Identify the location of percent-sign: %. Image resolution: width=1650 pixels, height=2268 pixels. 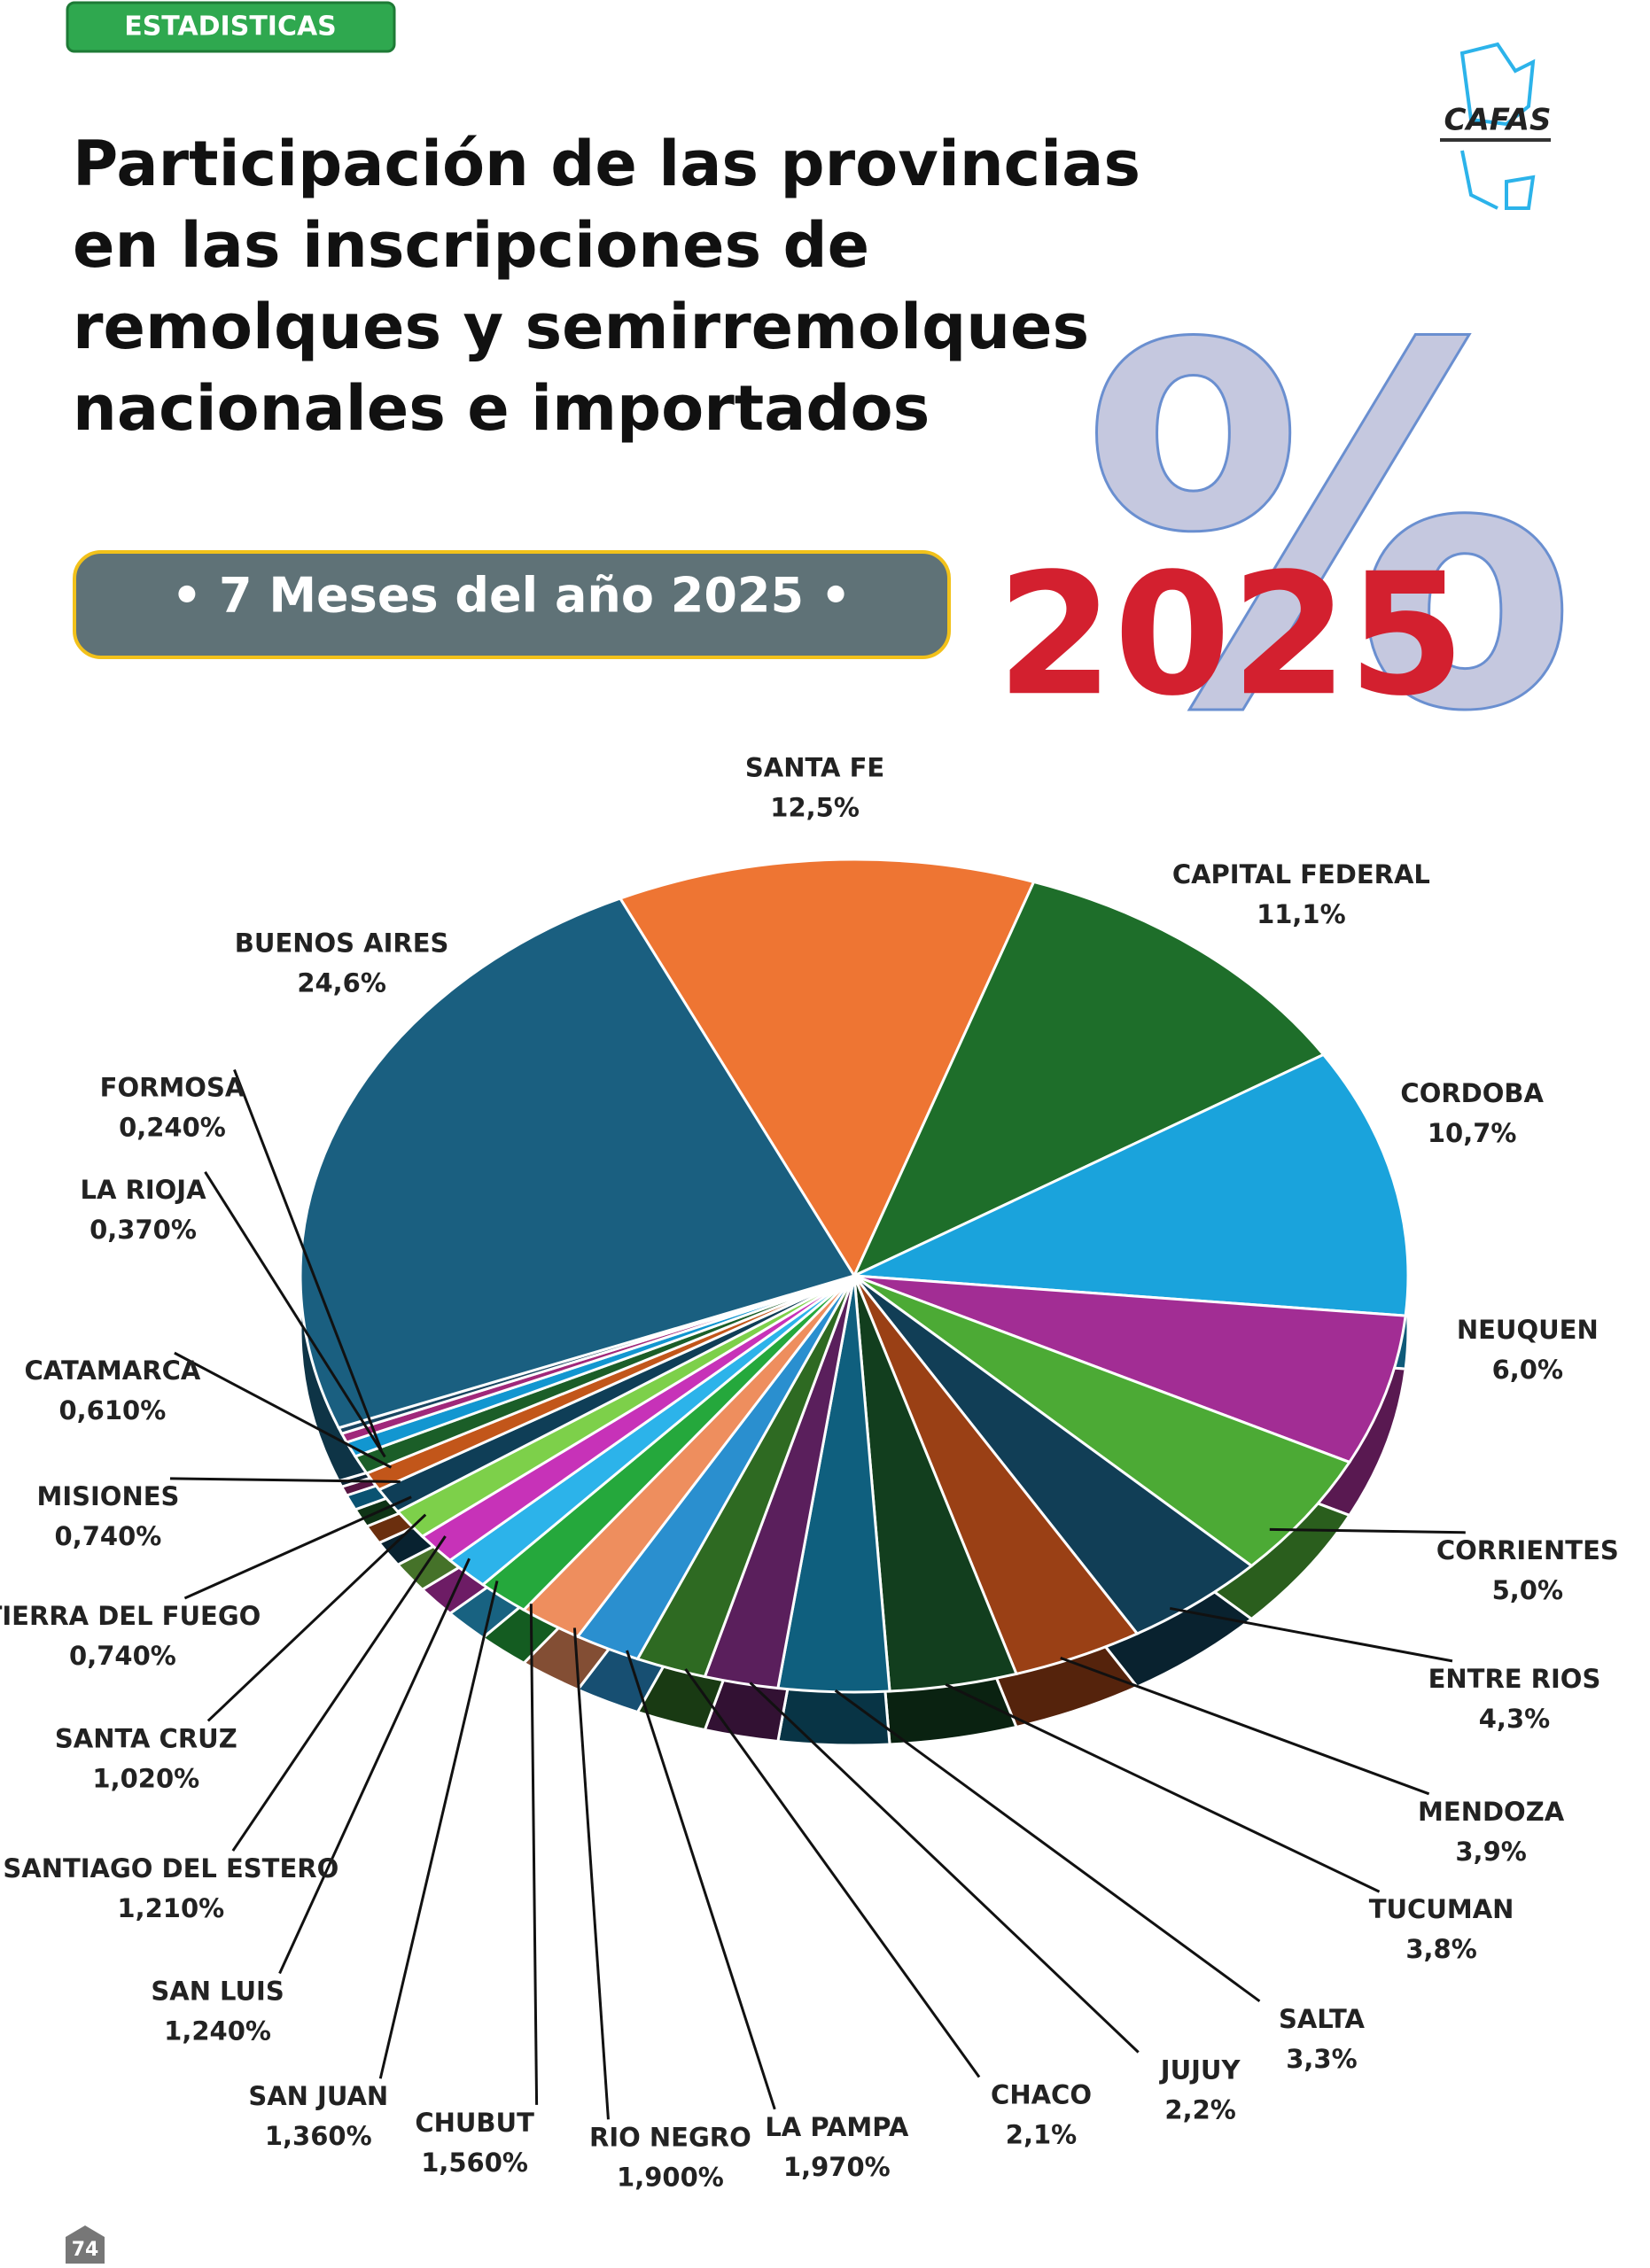
(1328, 531).